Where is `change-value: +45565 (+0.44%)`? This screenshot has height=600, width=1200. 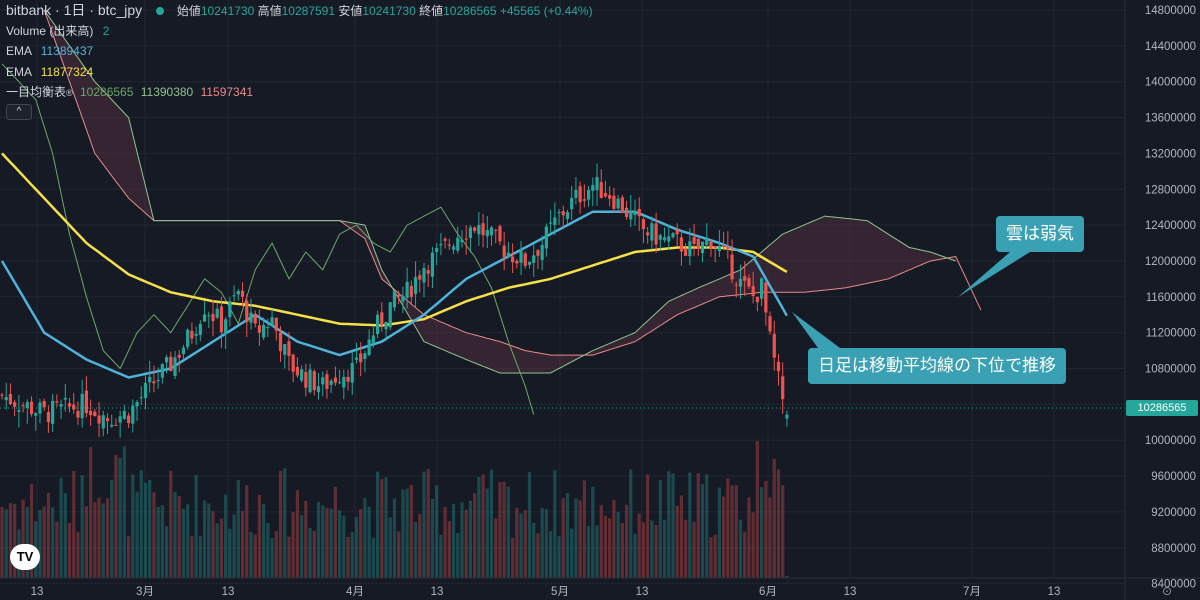
change-value: +45565 (+0.44%) is located at coordinates (546, 11).